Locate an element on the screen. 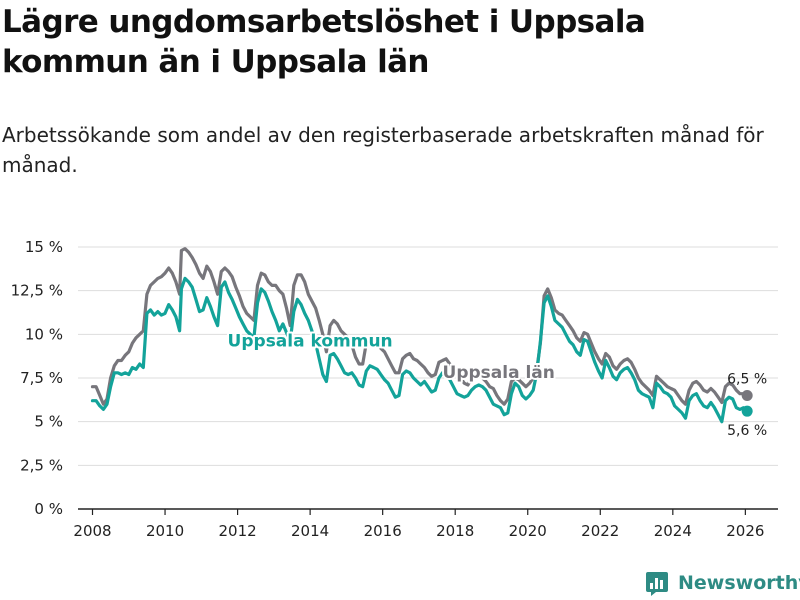 The image size is (800, 600). end-point-uppsala-kommun is located at coordinates (747, 411).